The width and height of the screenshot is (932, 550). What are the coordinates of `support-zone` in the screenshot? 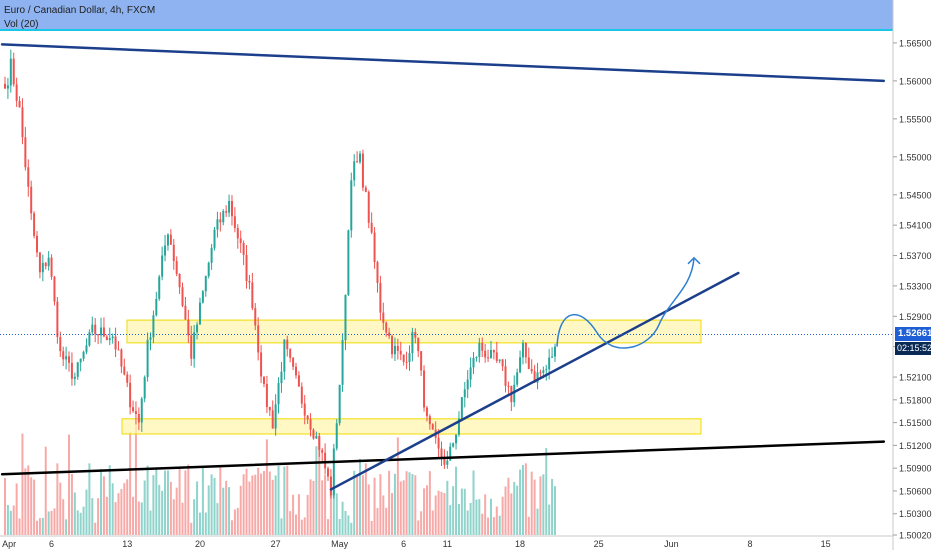 It's located at (411, 426).